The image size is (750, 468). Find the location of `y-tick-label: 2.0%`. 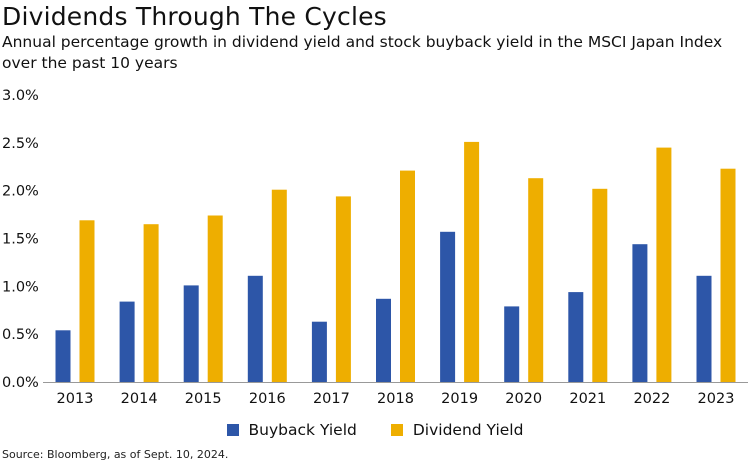

y-tick-label: 2.0% is located at coordinates (20, 192).